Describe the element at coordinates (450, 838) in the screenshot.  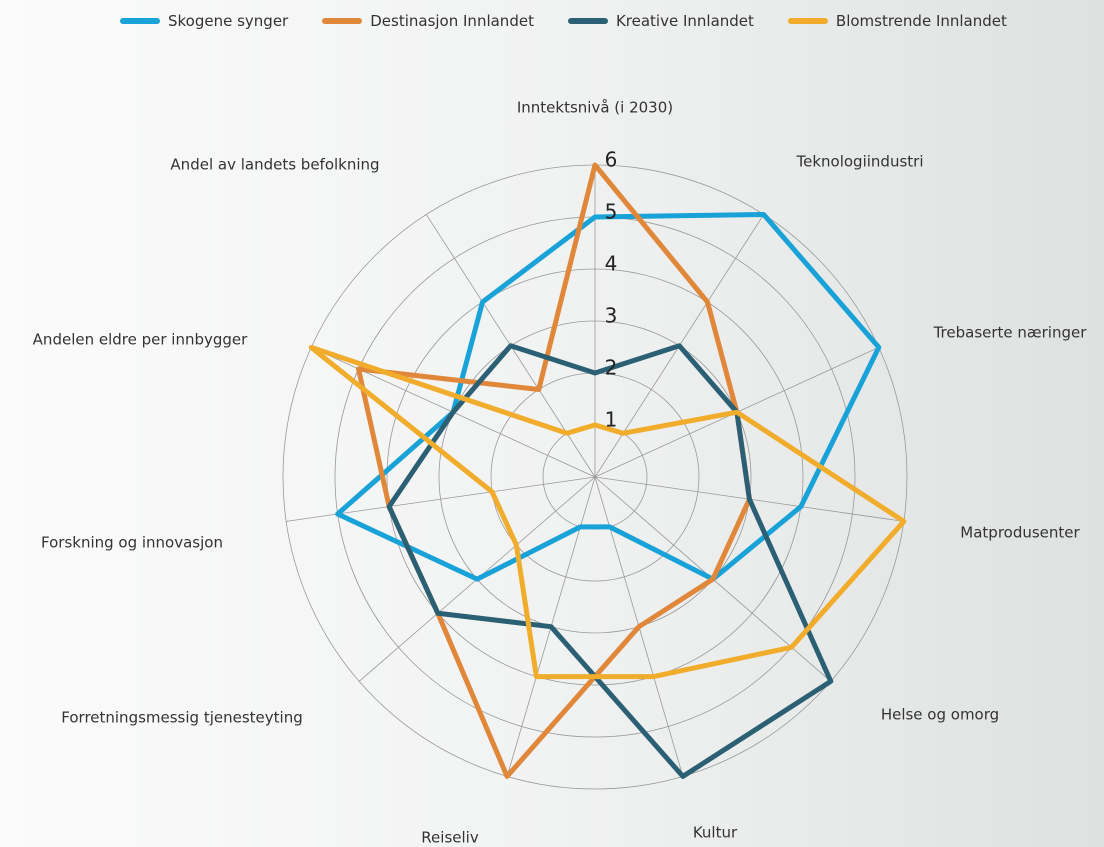
I see `category-label: Reiseliv` at that location.